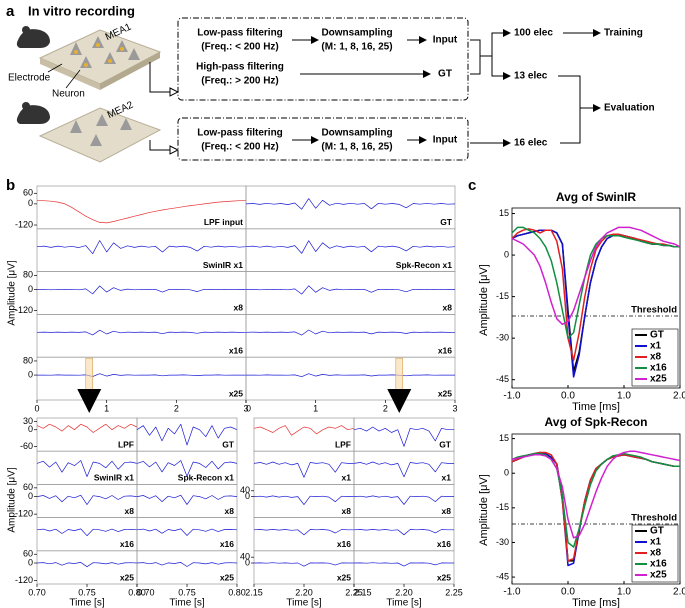  Describe the element at coordinates (245, 490) in the screenshot. I see `y-tick-label: 40` at that location.